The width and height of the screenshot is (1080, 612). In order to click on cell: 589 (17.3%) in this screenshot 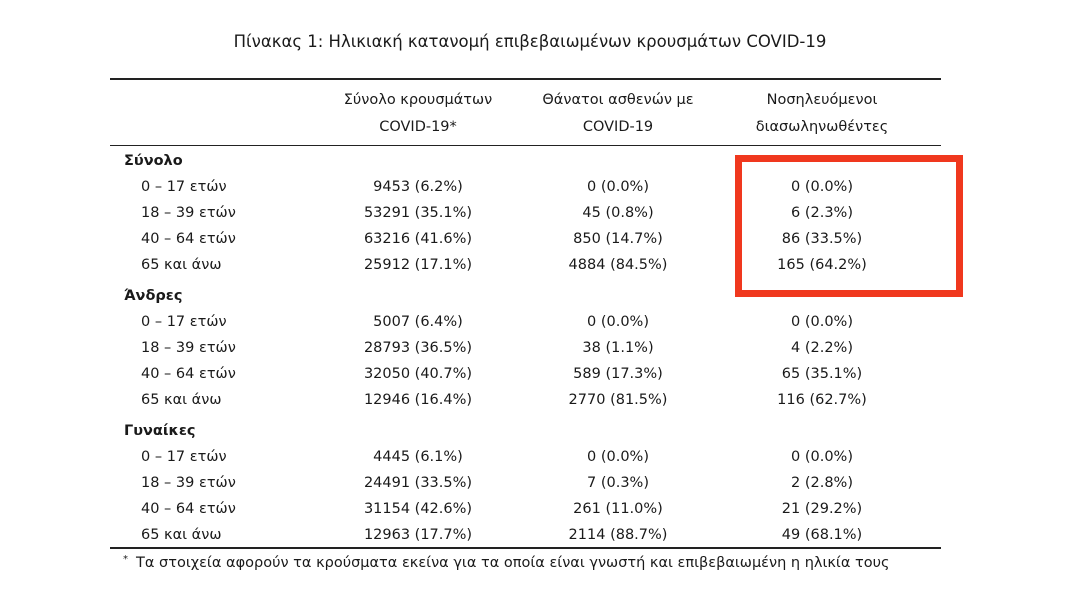, I will do `click(618, 373)`.